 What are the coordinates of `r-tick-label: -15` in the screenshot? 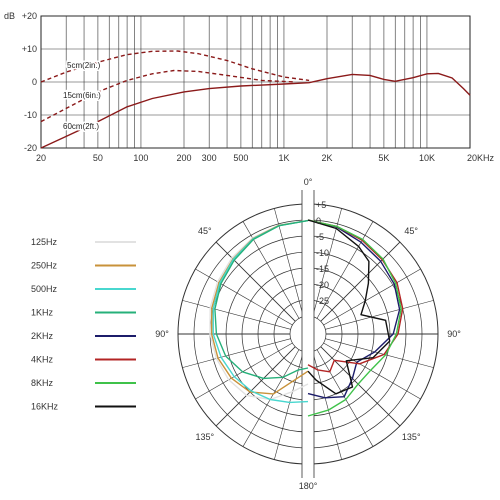 It's located at (322, 269).